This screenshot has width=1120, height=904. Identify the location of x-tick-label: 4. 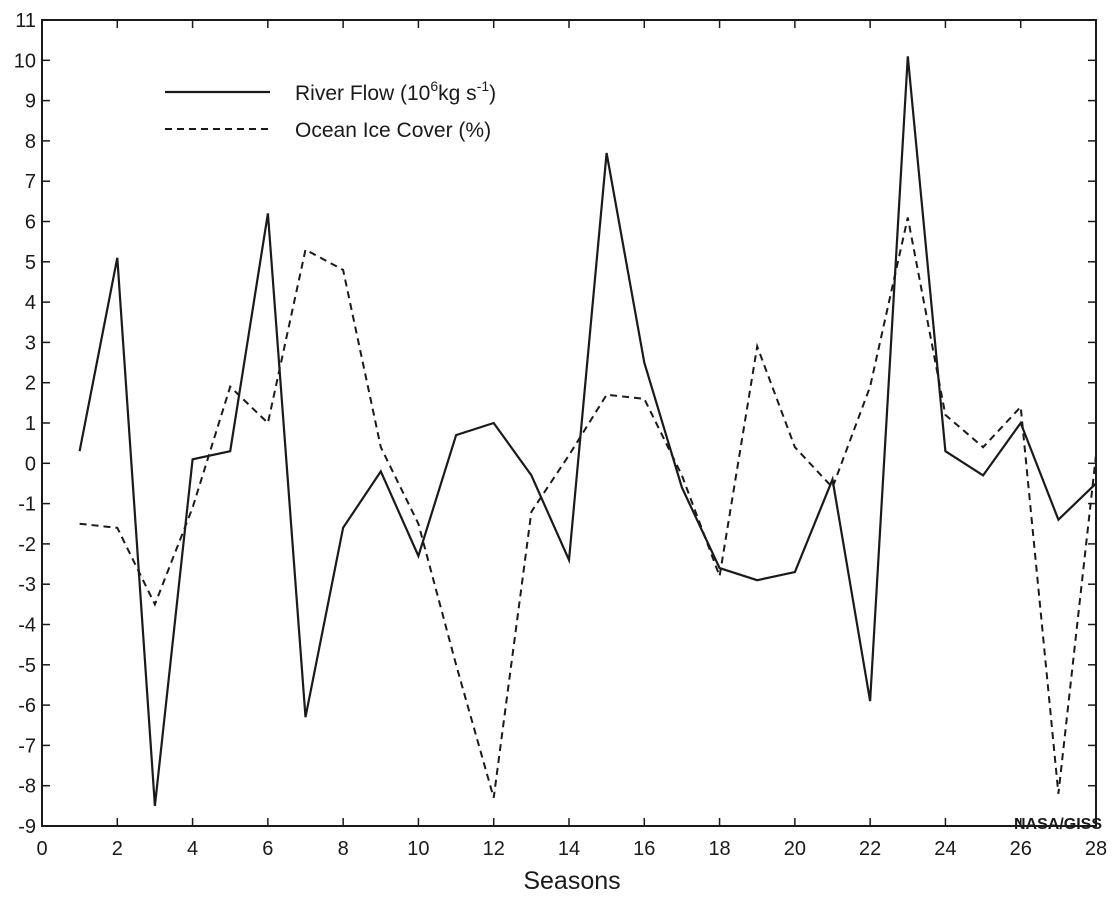
(192, 849).